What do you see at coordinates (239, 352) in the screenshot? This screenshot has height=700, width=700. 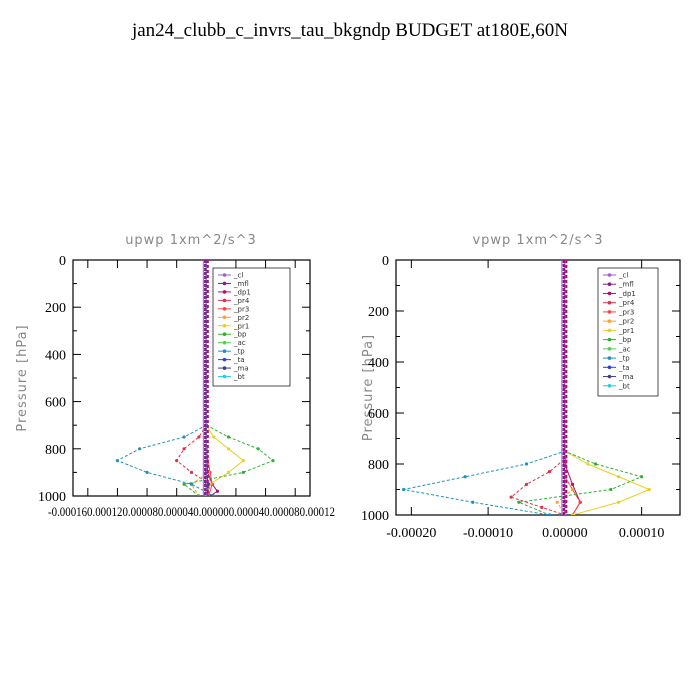 I see `legend-label: _tp` at bounding box center [239, 352].